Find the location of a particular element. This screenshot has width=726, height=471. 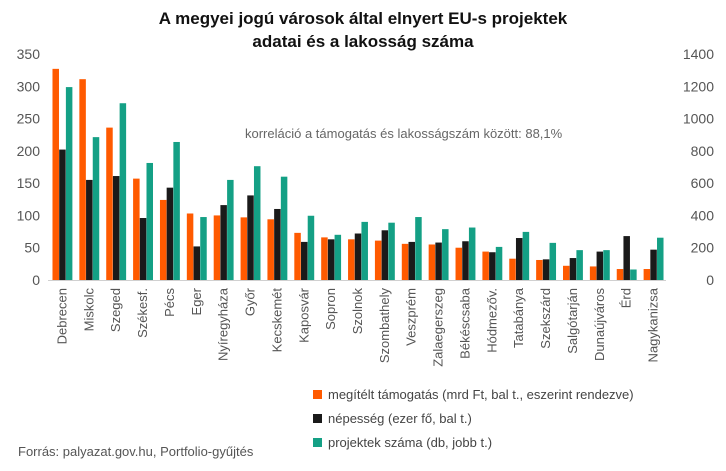

legend-label: népesség (ezer fő, bal t.) is located at coordinates (400, 418).